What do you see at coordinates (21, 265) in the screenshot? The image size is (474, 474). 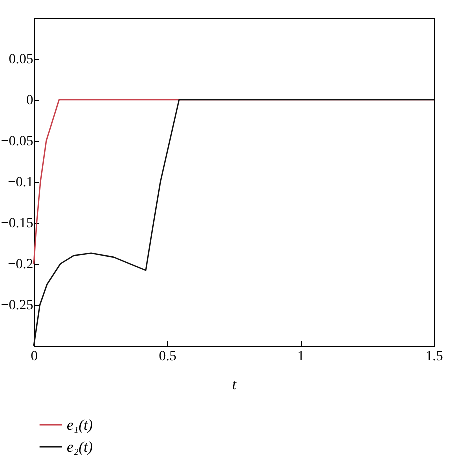 I see `y-tick-label: −0.2` at bounding box center [21, 265].